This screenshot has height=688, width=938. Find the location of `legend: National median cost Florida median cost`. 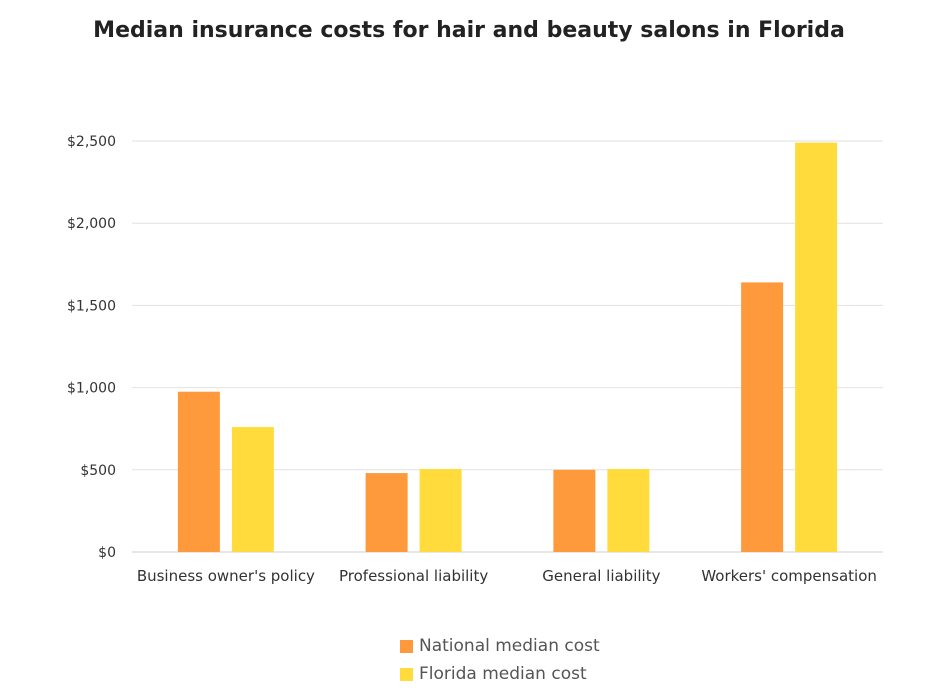

legend: National median cost Florida median cost is located at coordinates (500, 660).